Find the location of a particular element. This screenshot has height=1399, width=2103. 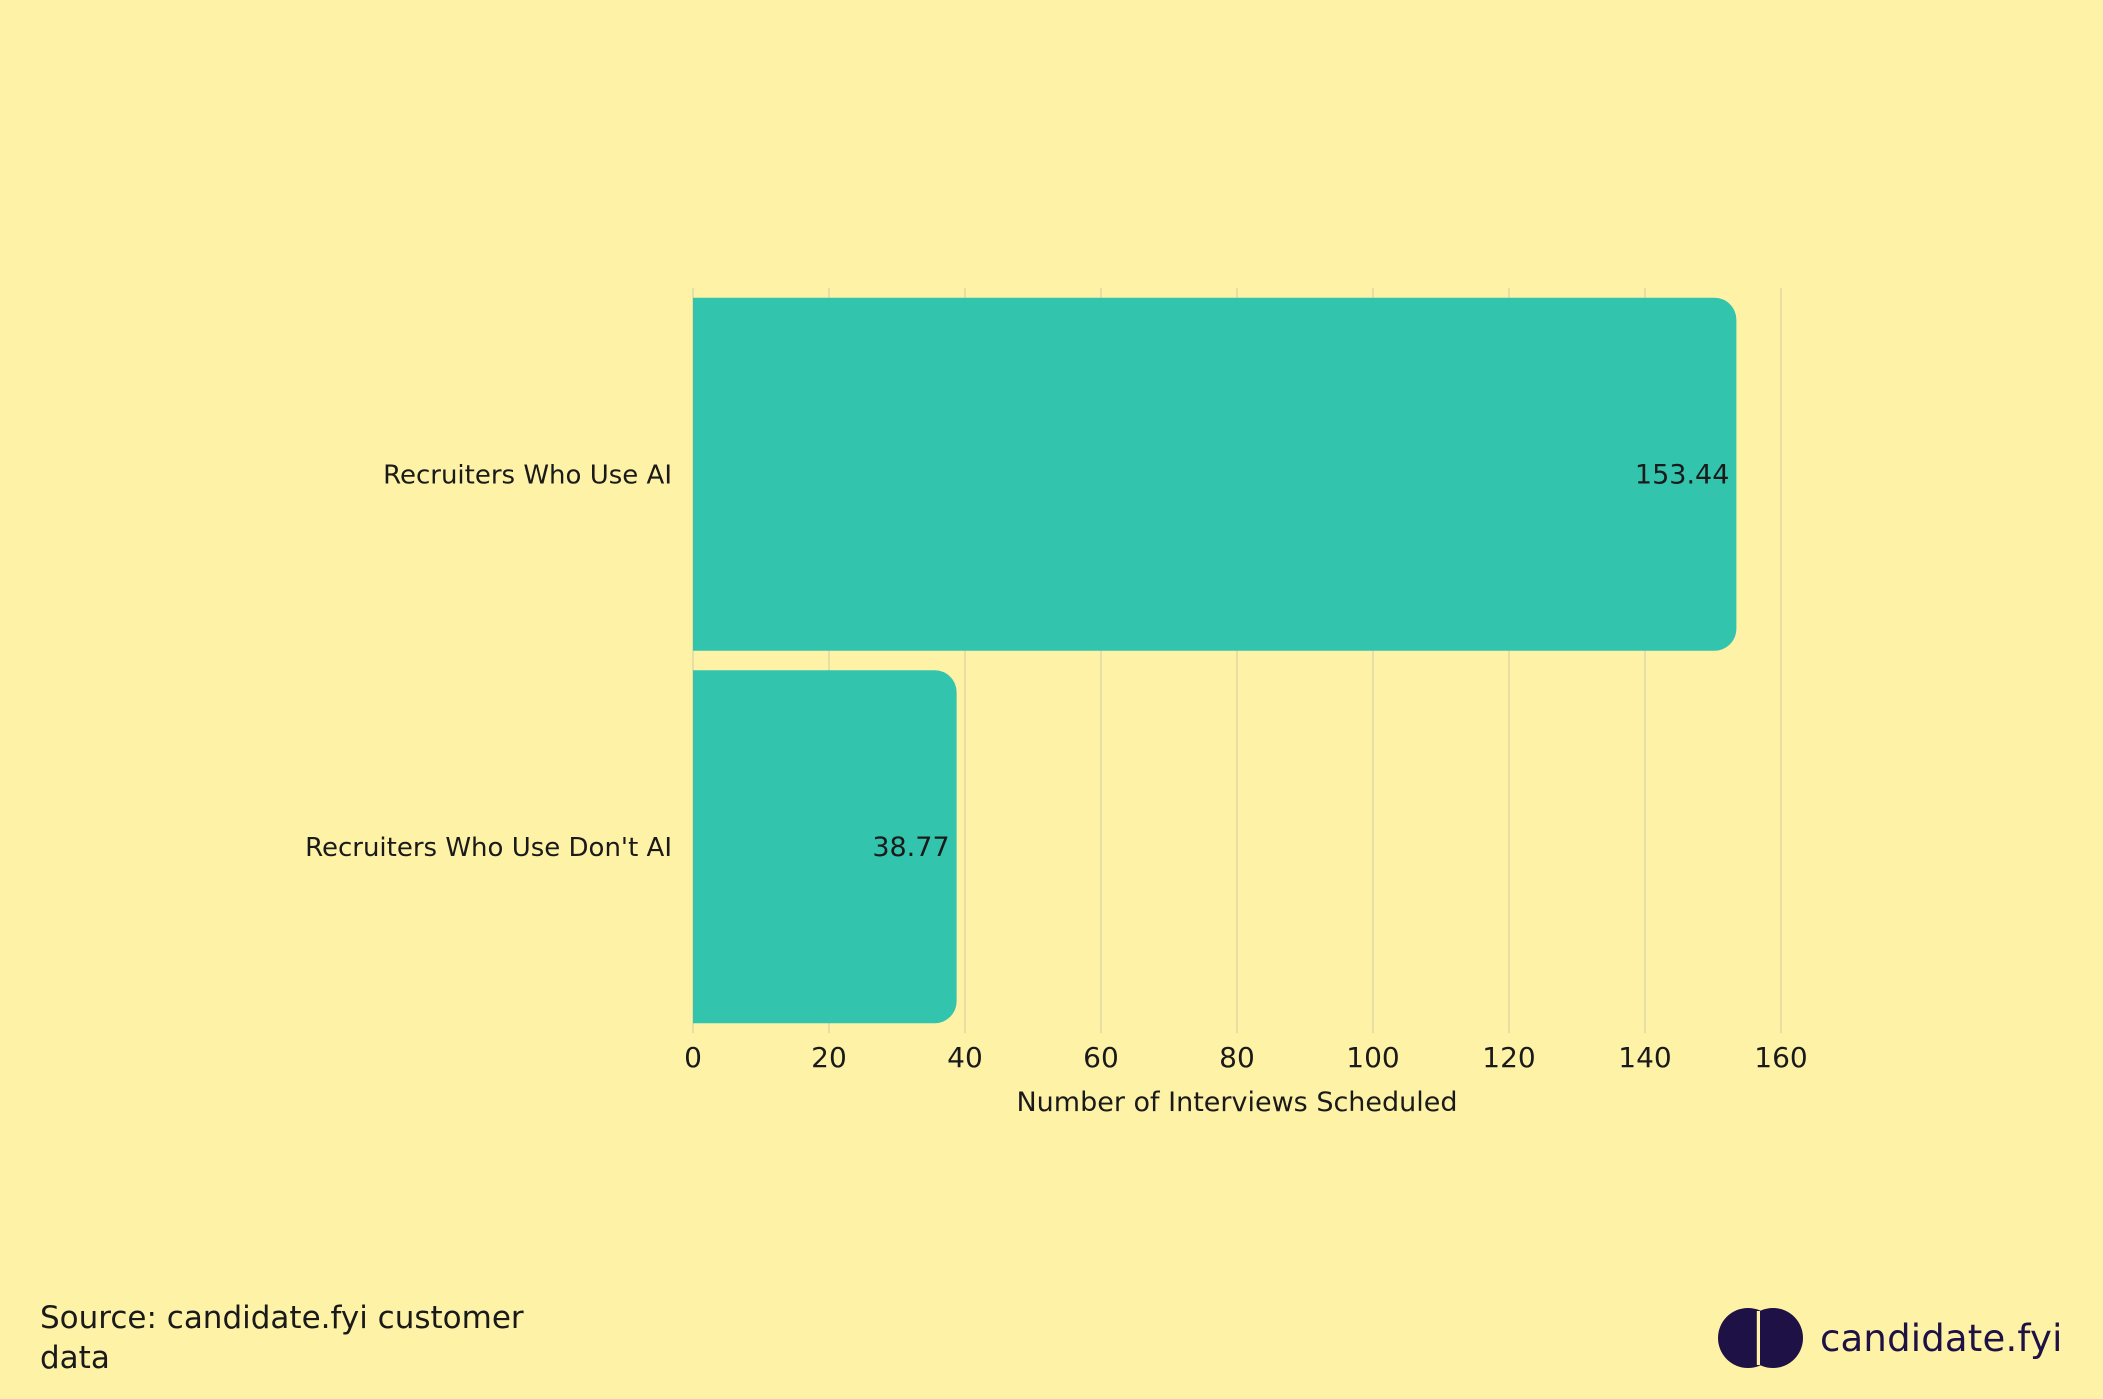

source-note: Source: candidate.fyi customer data is located at coordinates (282, 1338).